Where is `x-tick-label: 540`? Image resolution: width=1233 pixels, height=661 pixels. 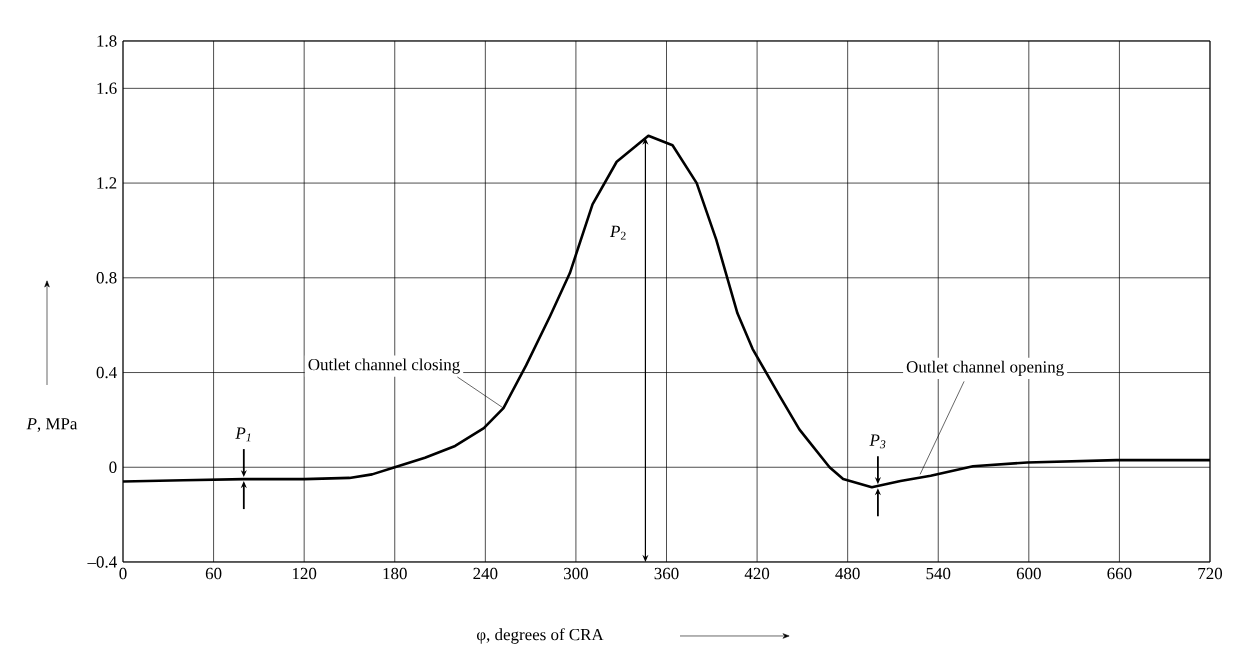
x-tick-label: 540 is located at coordinates (938, 573).